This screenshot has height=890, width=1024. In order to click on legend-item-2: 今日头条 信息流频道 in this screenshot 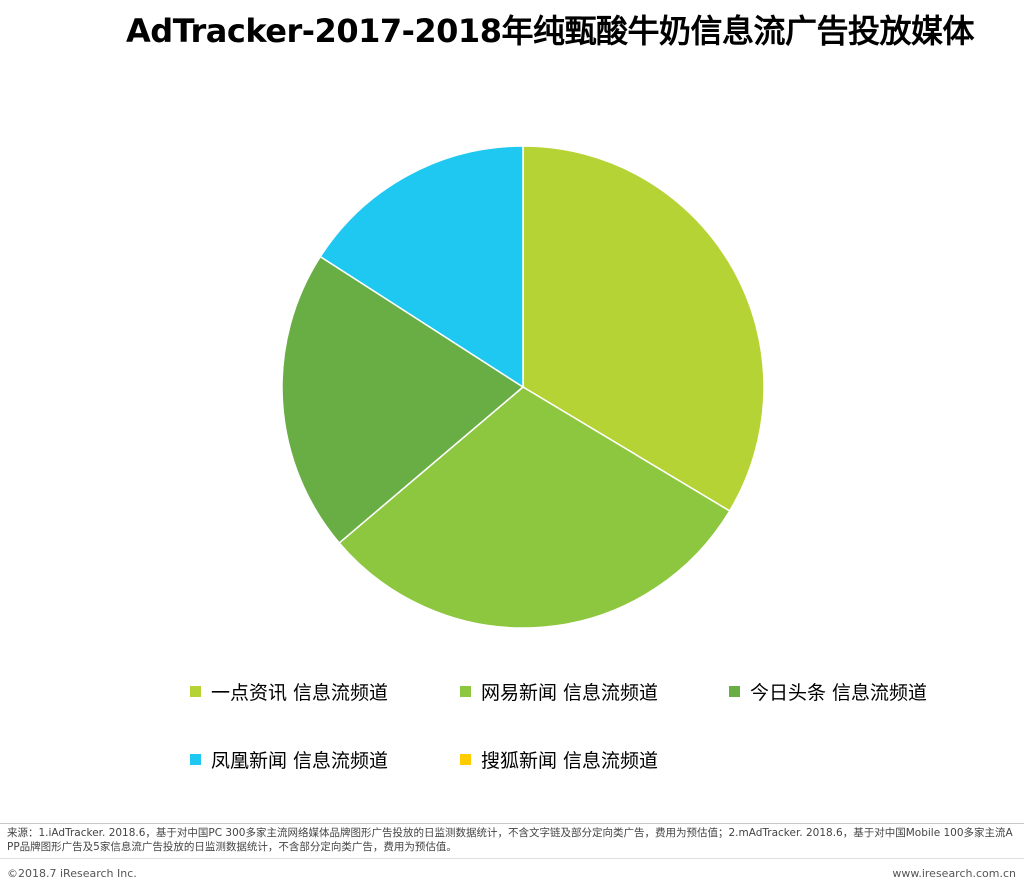, I will do `click(828, 691)`.